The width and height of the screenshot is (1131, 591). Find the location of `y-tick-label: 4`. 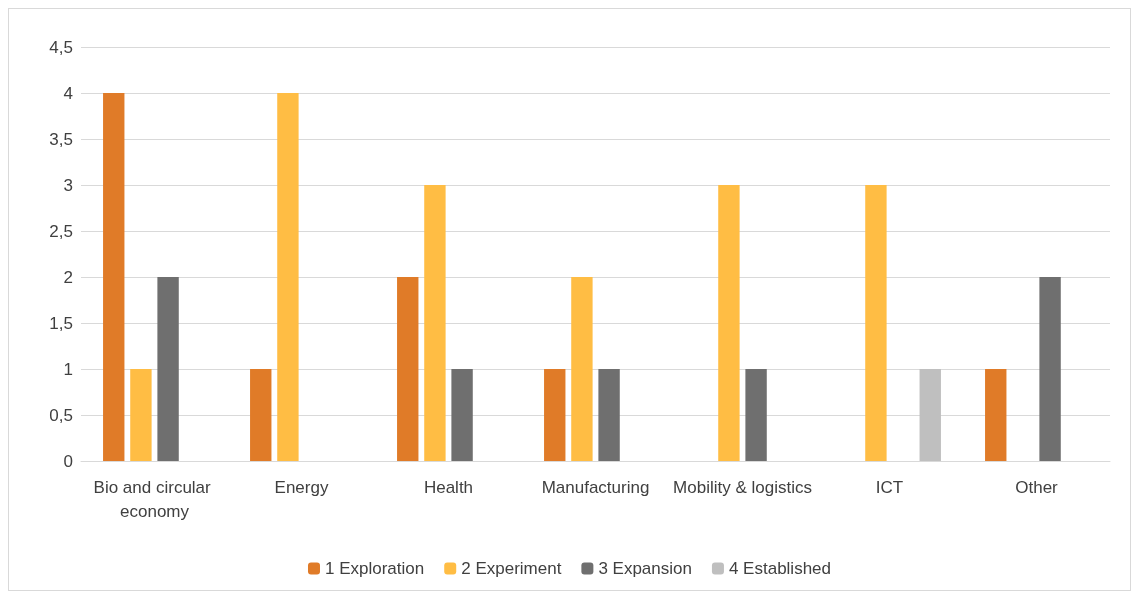

y-tick-label: 4 is located at coordinates (68, 93).